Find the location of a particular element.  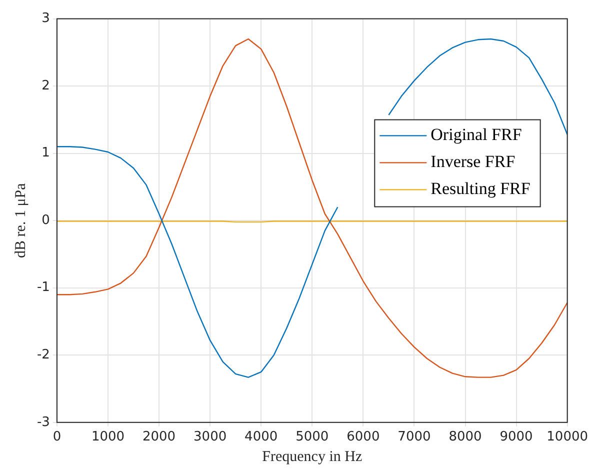

x-tick-label: 5000 is located at coordinates (312, 437).